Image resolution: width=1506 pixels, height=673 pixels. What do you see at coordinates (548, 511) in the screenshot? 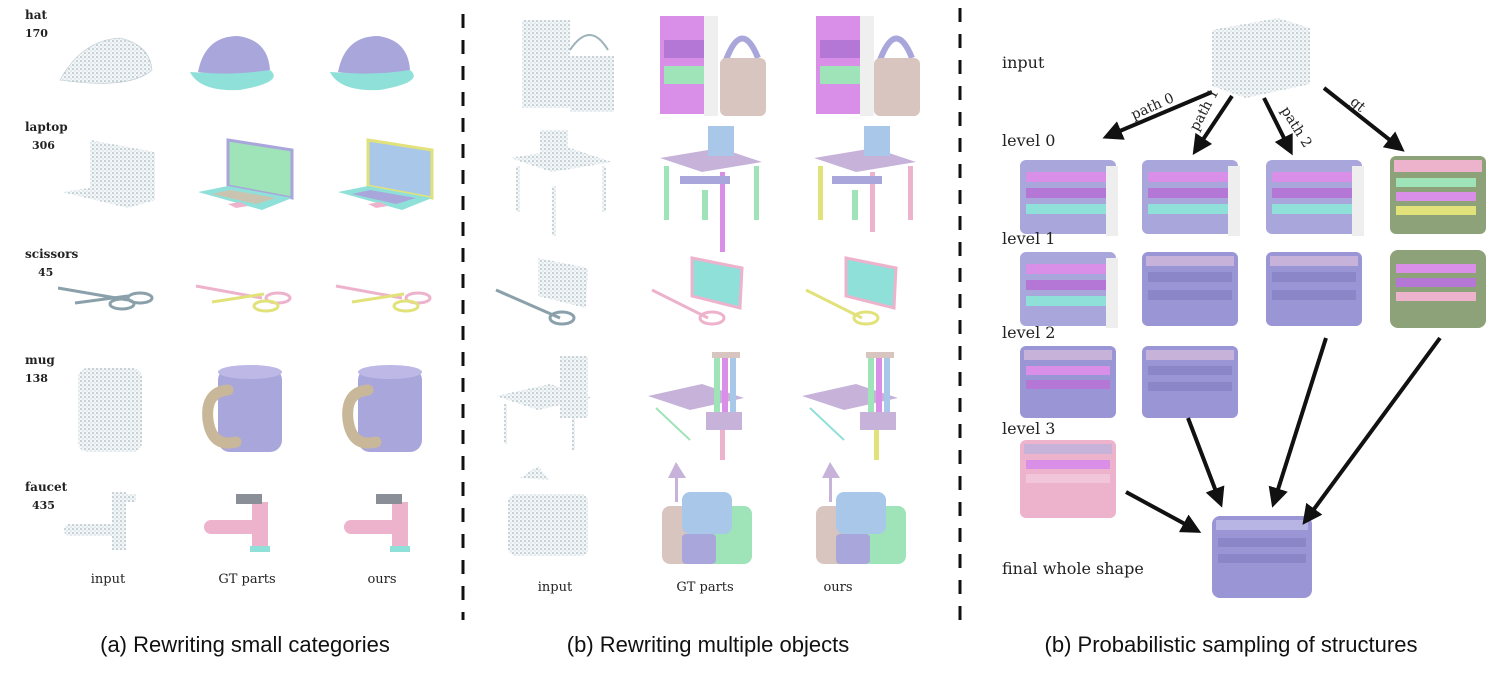
I see `sofa-lamp-input` at bounding box center [548, 511].